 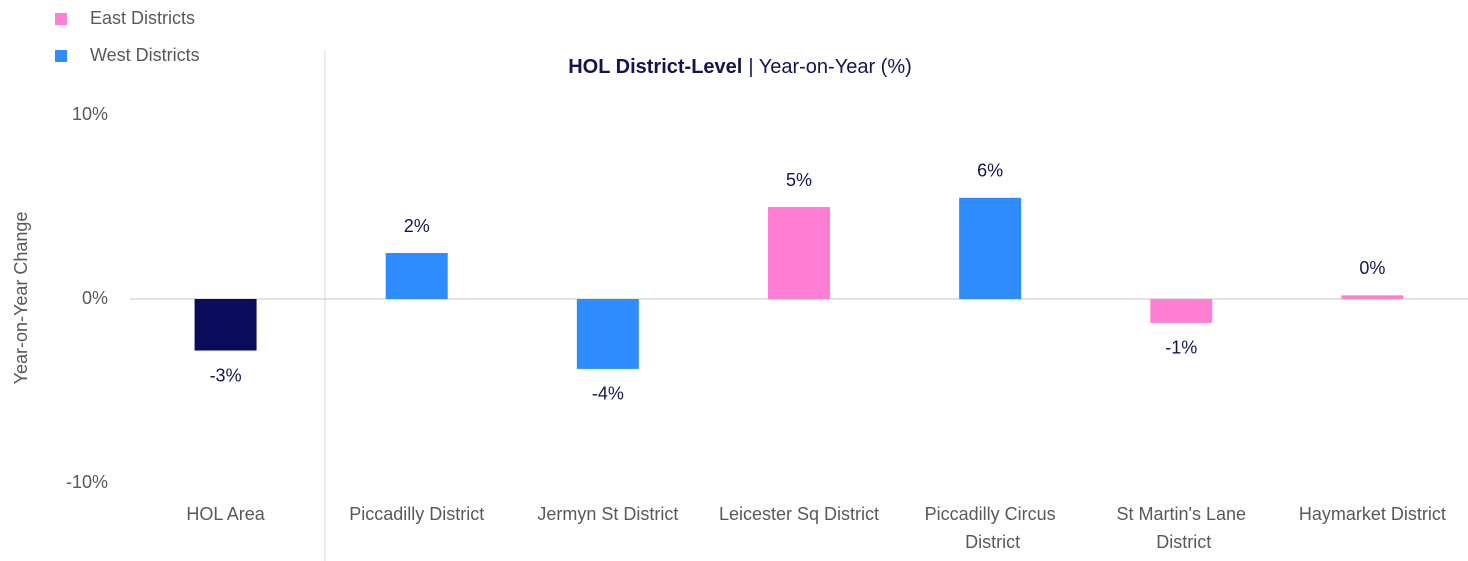 I want to click on y-axis-label: Year-on-Year Change, so click(x=21, y=298).